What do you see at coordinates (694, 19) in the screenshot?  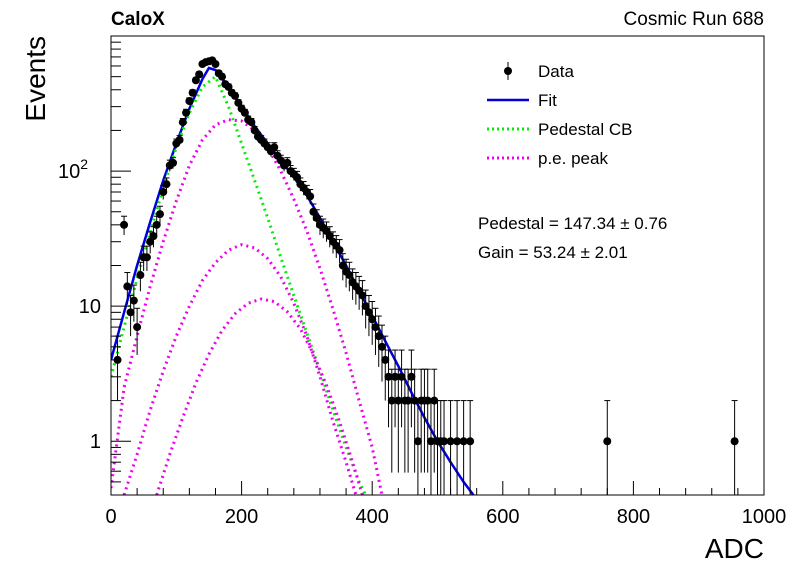 I see `run-label: Cosmic Run 688` at bounding box center [694, 19].